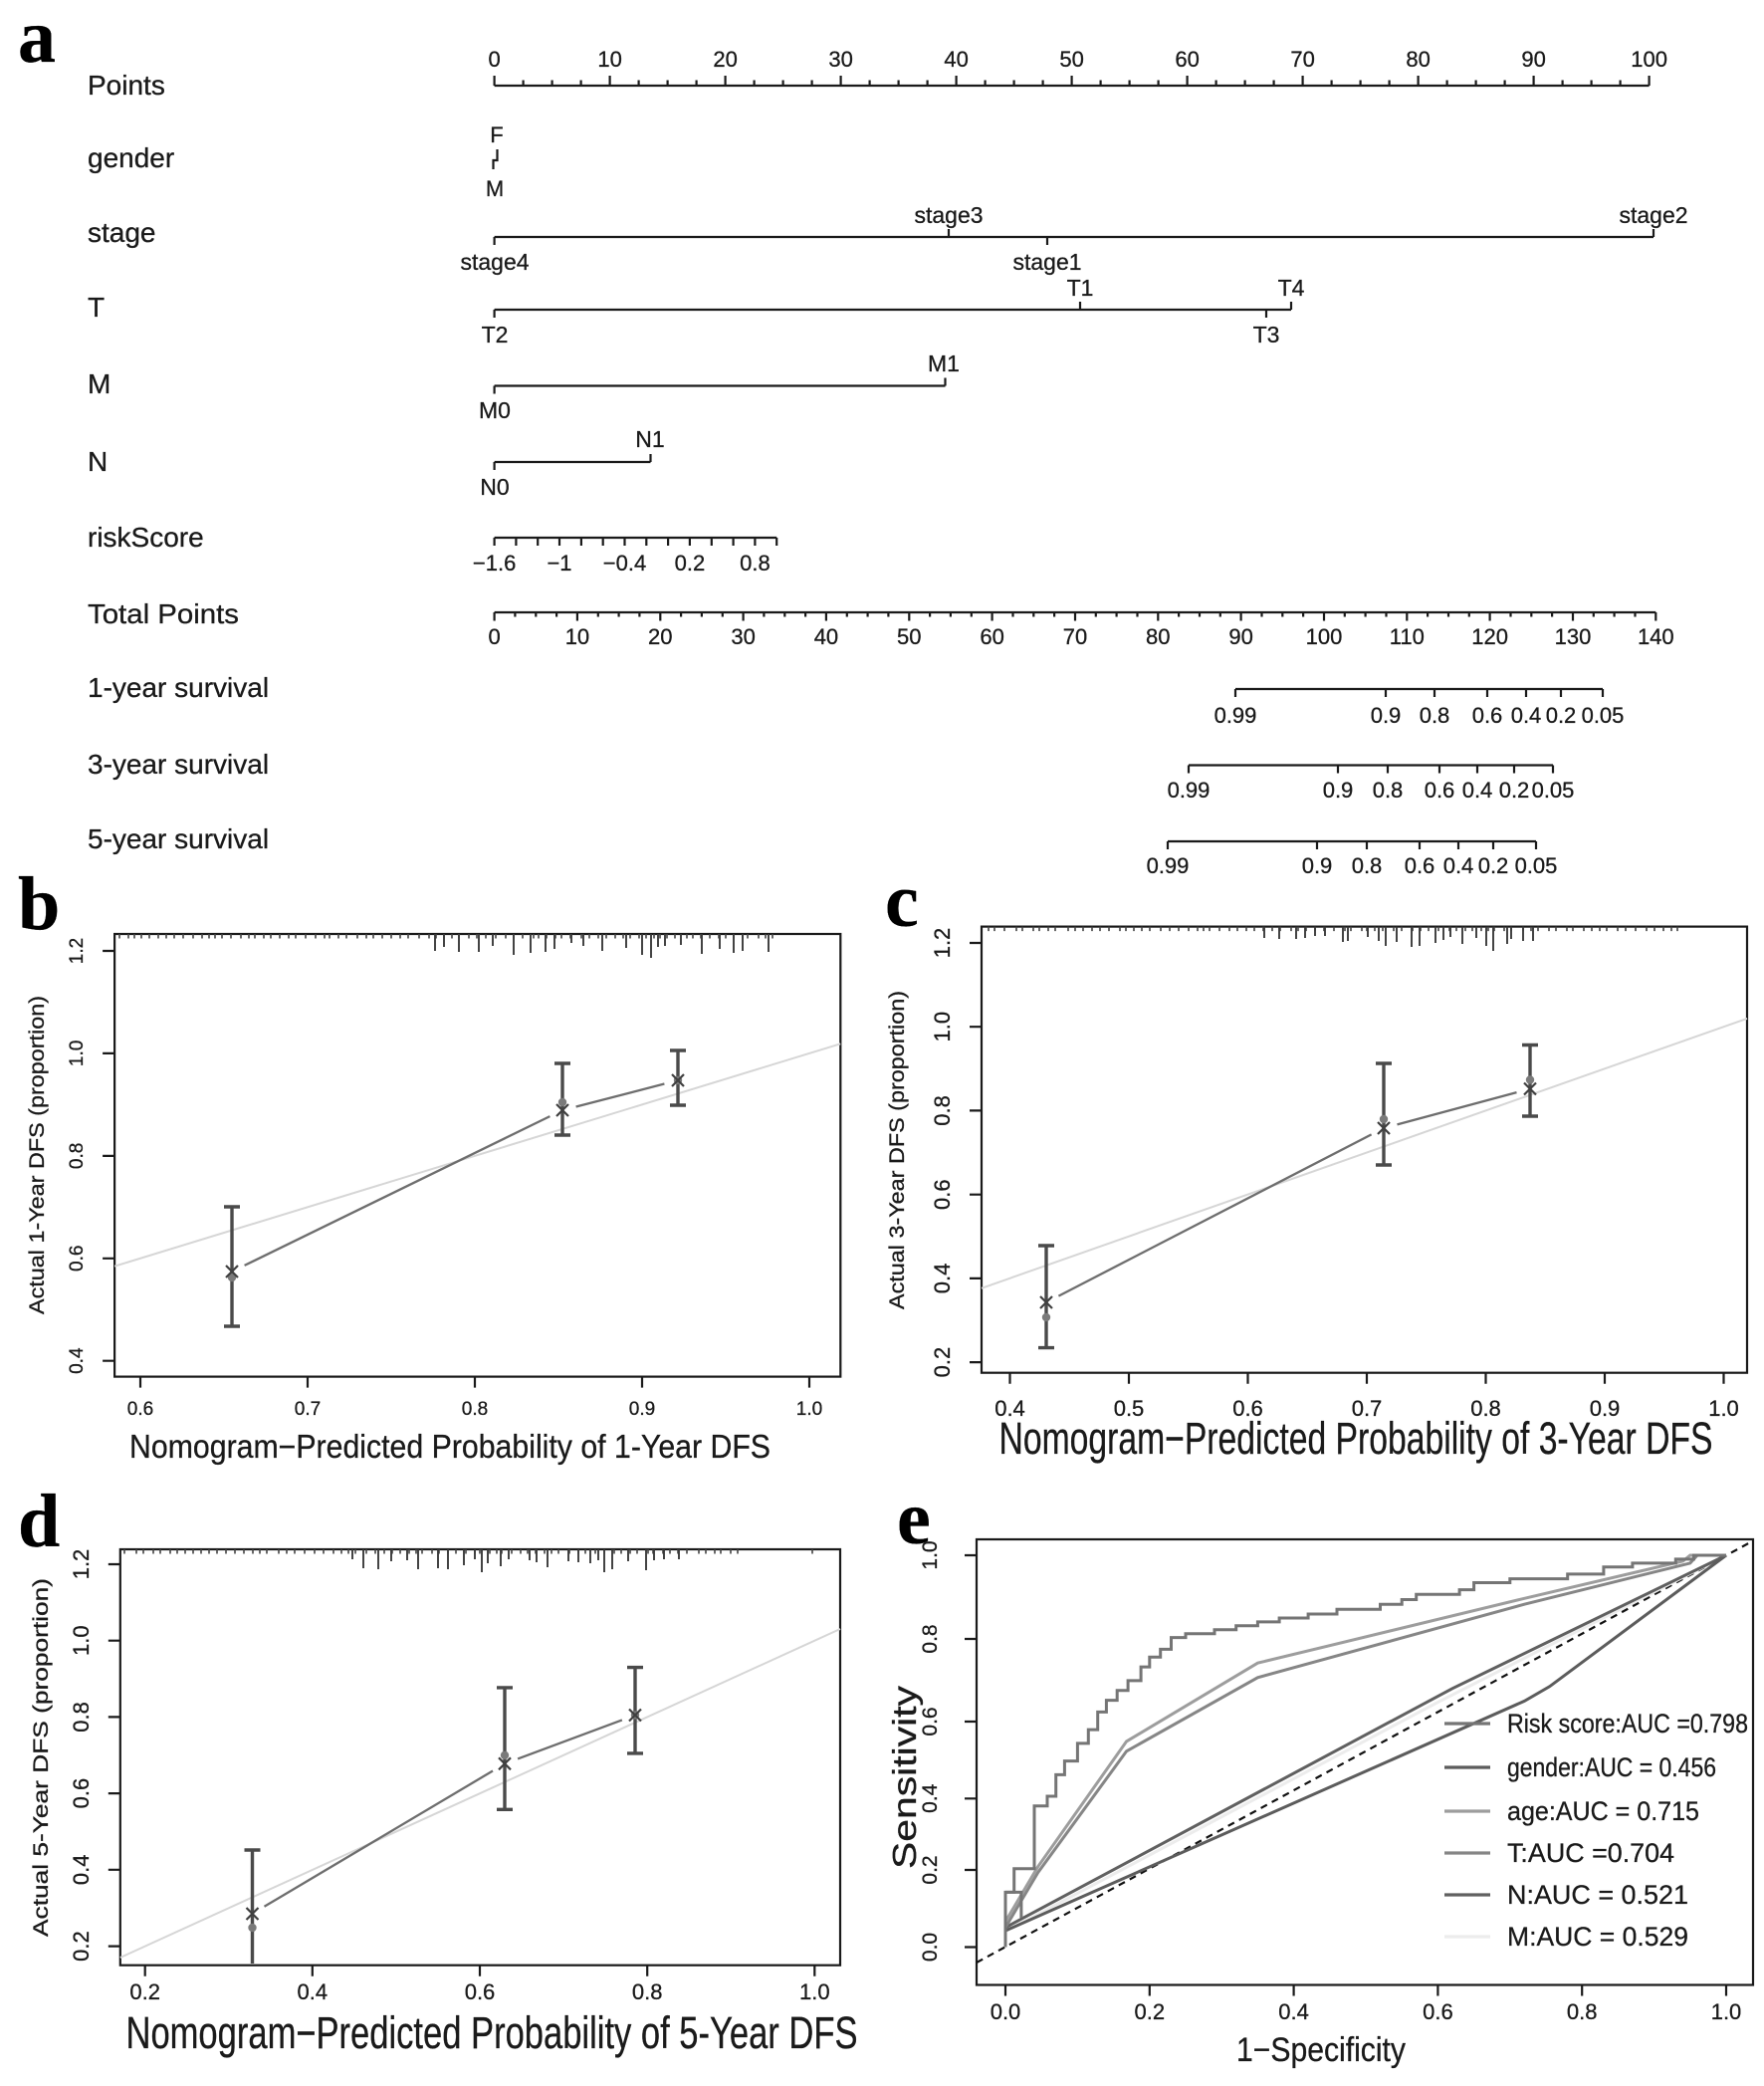  What do you see at coordinates (1075, 636) in the screenshot?
I see `svg-text: 70` at bounding box center [1075, 636].